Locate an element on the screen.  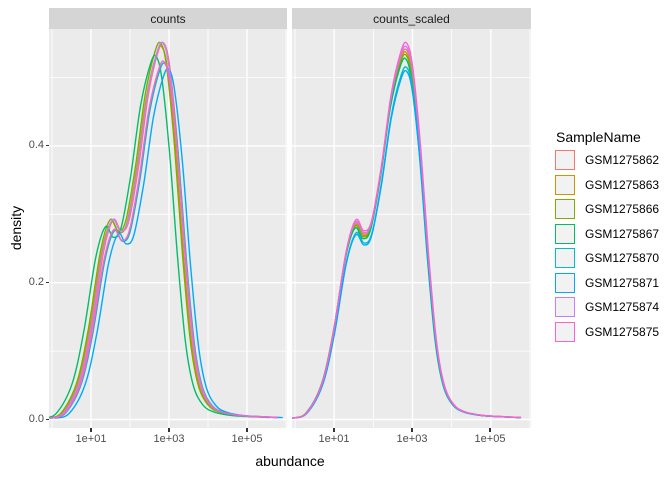
facet-strip-counts-label: counts is located at coordinates (168, 18).